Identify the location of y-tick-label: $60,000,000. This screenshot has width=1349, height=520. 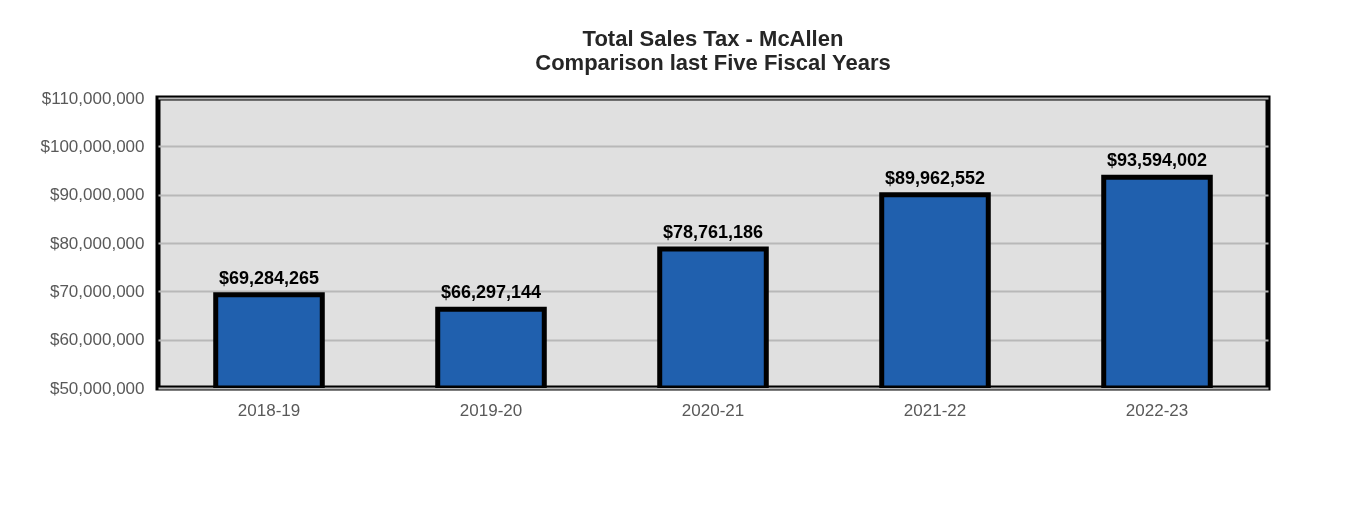
(97, 340).